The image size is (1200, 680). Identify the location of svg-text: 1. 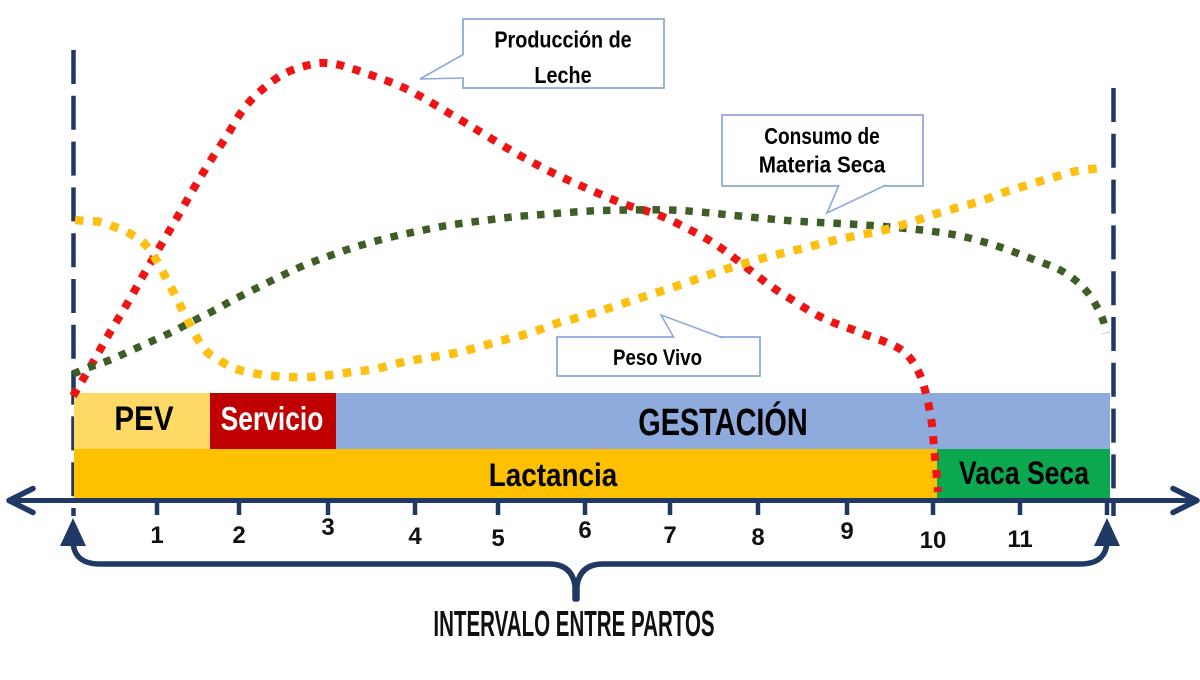
(156, 535).